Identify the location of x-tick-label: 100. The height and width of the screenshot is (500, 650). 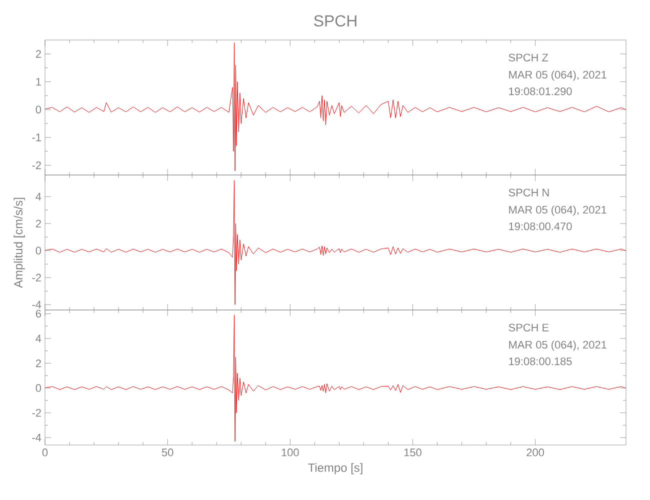
(290, 452).